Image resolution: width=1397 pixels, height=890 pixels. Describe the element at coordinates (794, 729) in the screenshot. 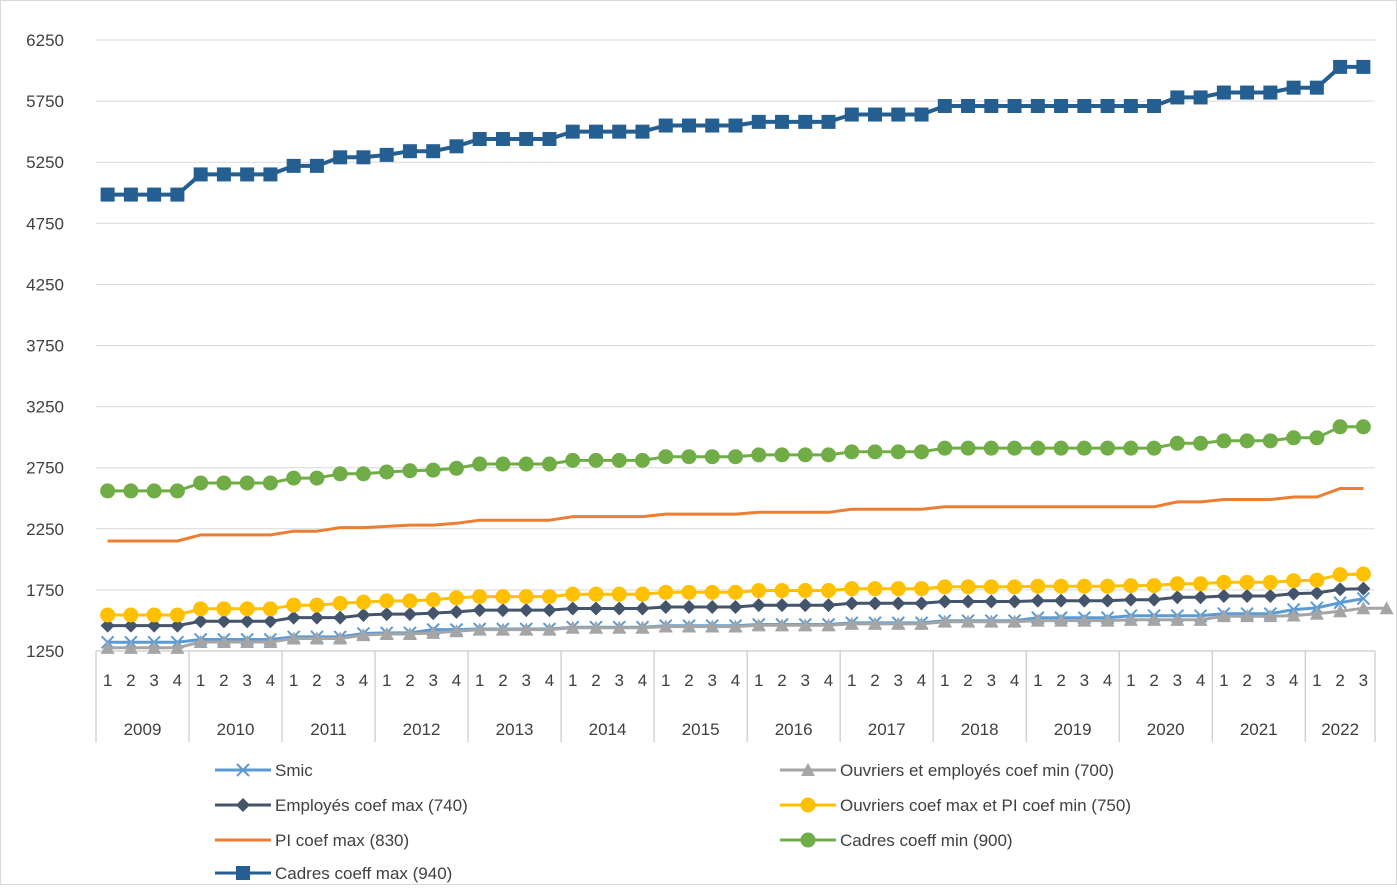

I see `x-tick-year-label: 2016` at that location.